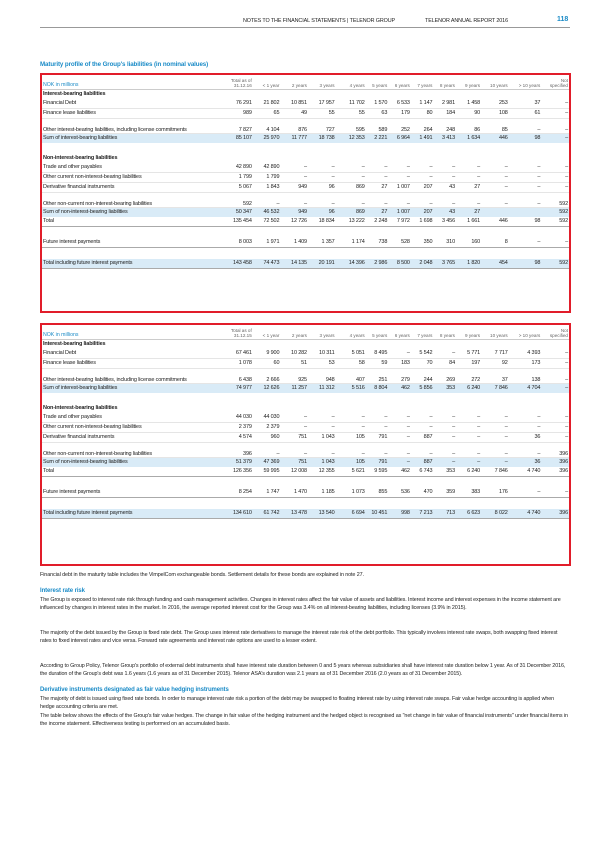  Describe the element at coordinates (294, 471) in the screenshot. I see `cell-value: 12 008` at that location.